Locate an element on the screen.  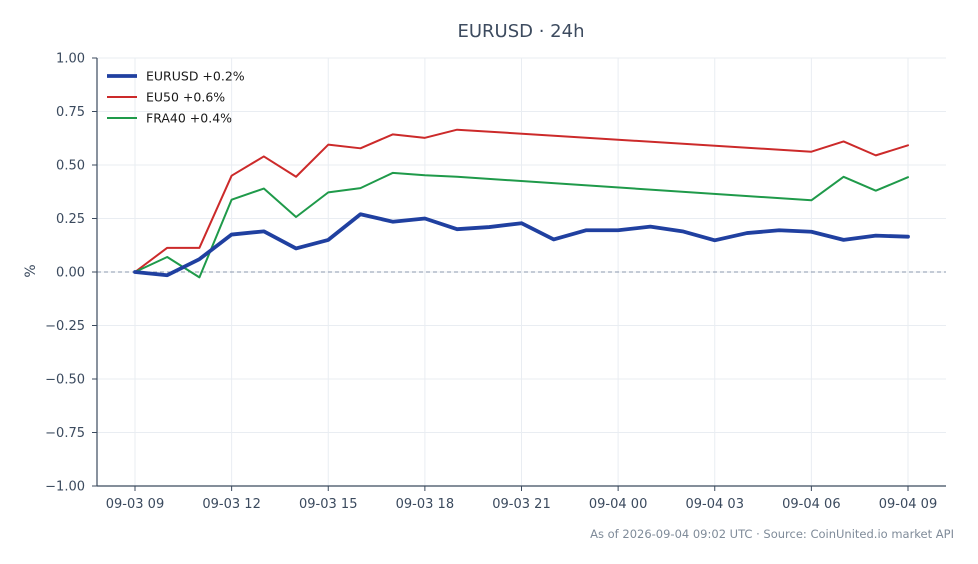
x-tick-label: 09-03 18 is located at coordinates (425, 504).